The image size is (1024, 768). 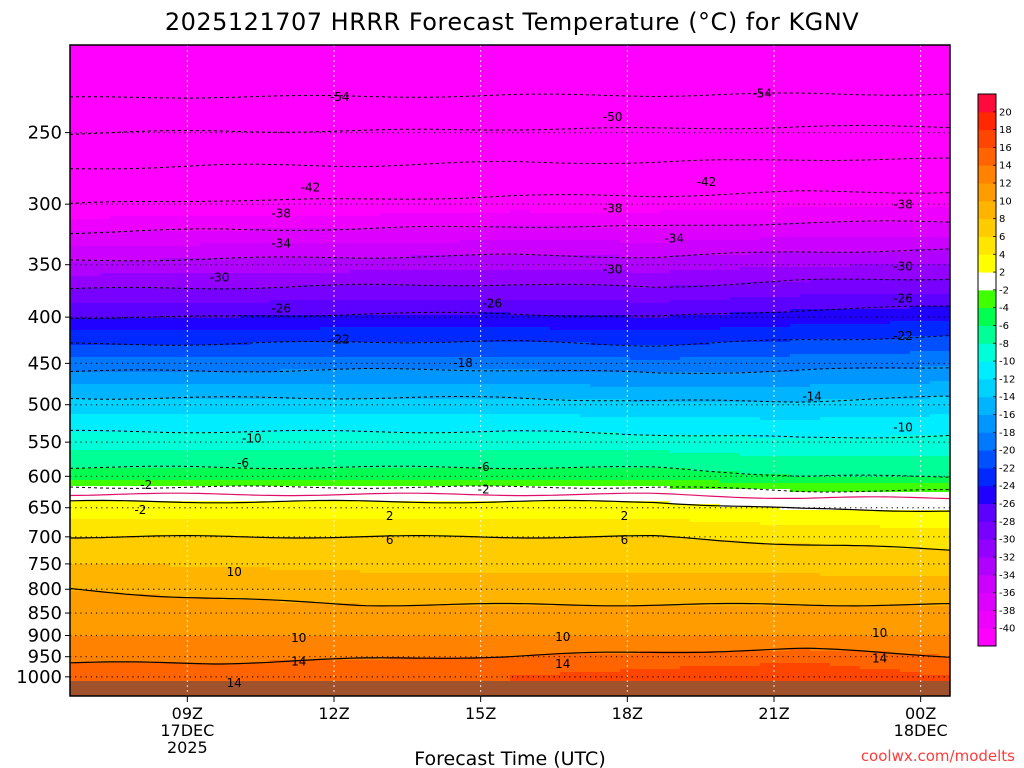 What do you see at coordinates (987, 281) in the screenshot?
I see `colorbar-swatch` at bounding box center [987, 281].